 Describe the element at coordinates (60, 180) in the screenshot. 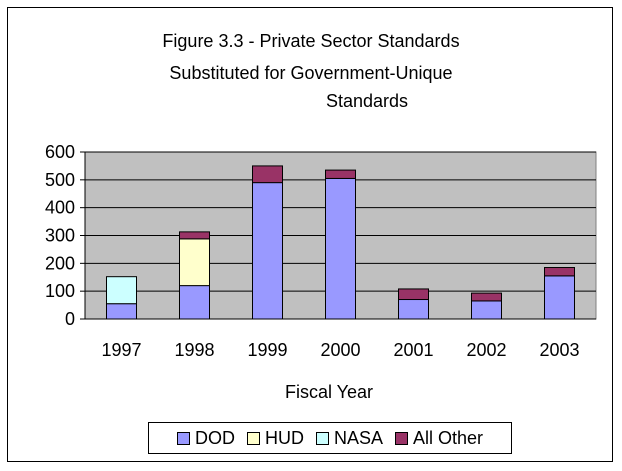

I see `y-tick-label: 500` at that location.